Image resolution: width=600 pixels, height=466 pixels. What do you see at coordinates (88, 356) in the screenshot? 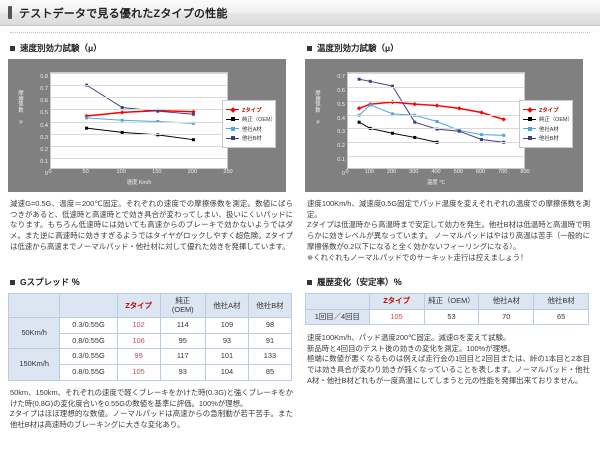
I see `gspread-cell-cond: 0.3/0.55G` at bounding box center [88, 356].